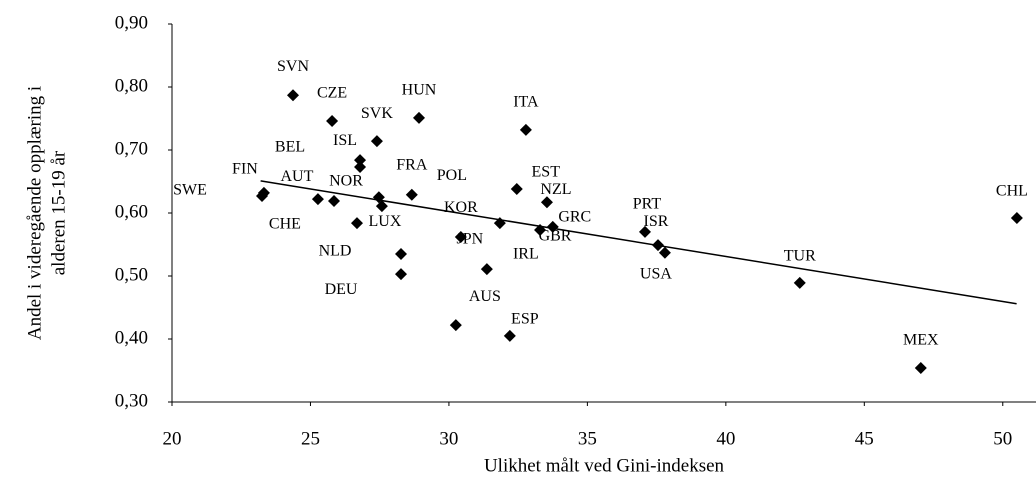 Image resolution: width=1036 pixels, height=482 pixels. I want to click on point-label: EST, so click(546, 172).